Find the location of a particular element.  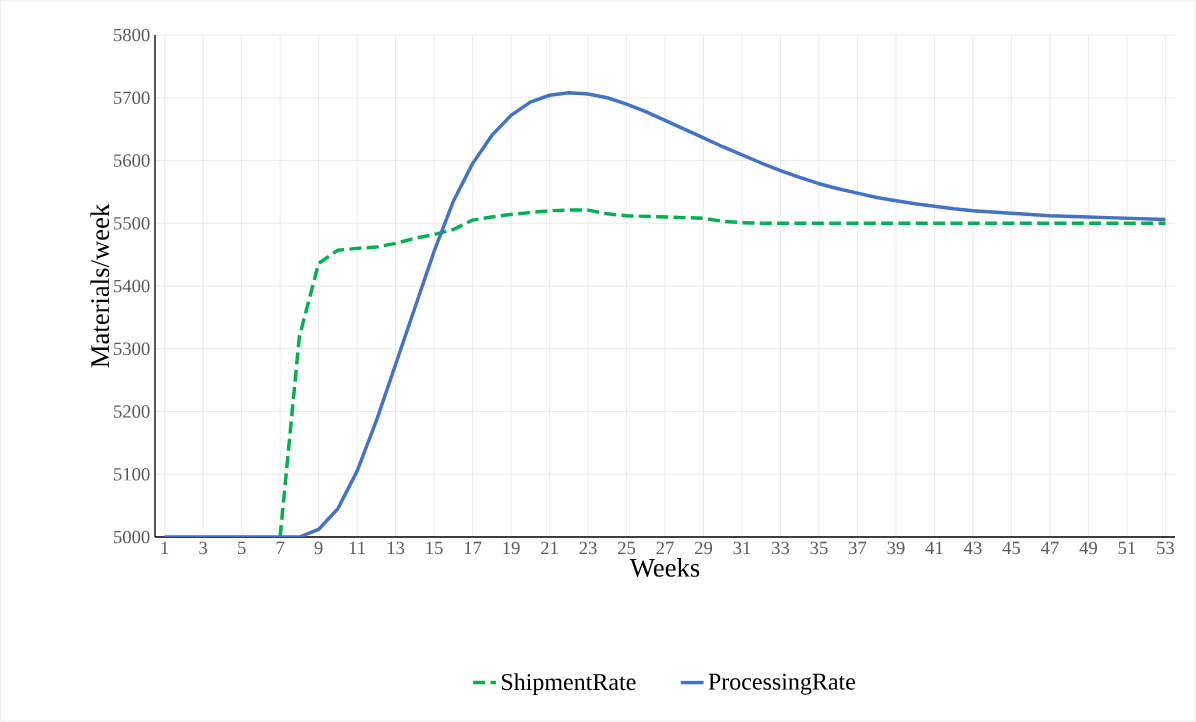

y-tick-label: 5300 is located at coordinates (132, 349).